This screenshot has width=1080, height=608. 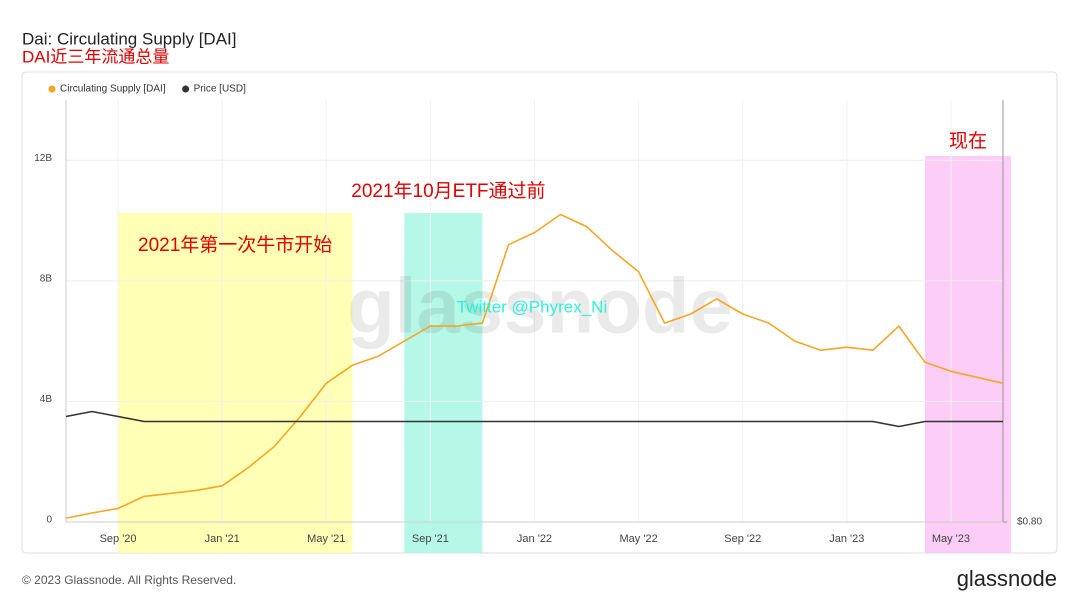 What do you see at coordinates (1029, 522) in the screenshot?
I see `y2-tick-label: $0.80` at bounding box center [1029, 522].